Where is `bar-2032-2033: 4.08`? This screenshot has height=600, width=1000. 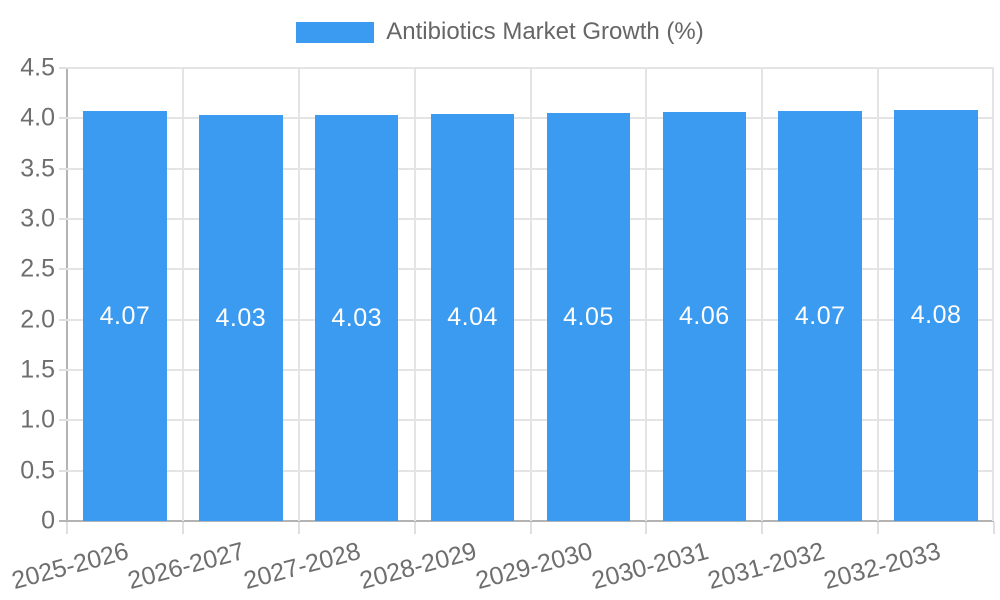
bar-2032-2033: 4.08 is located at coordinates (936, 315).